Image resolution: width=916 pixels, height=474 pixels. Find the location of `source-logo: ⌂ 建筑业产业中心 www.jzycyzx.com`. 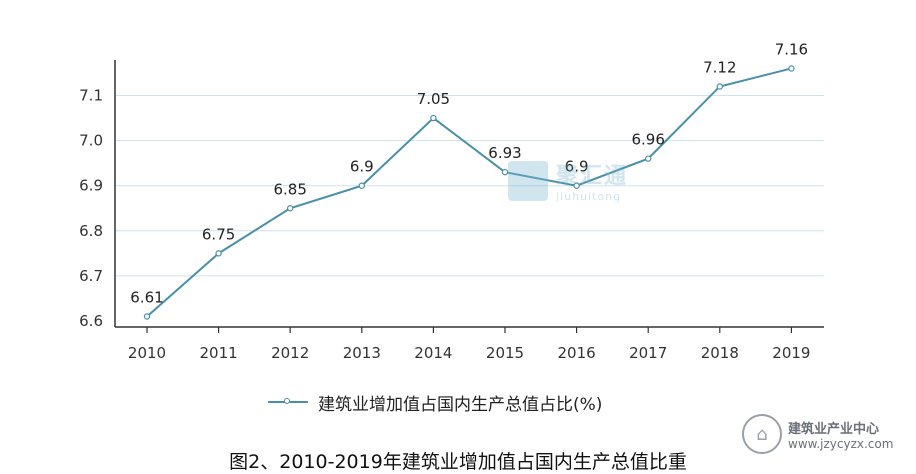

source-logo: ⌂ 建筑业产业中心 www.jzycyzx.com is located at coordinates (817, 434).